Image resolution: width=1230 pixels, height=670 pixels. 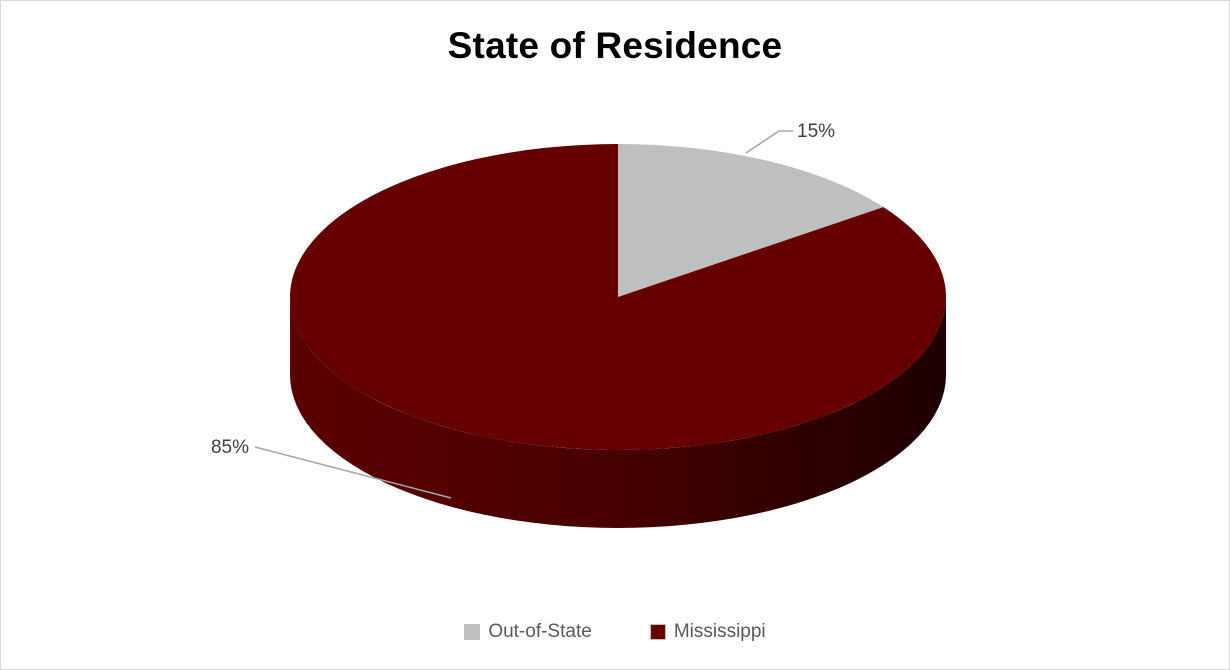 What do you see at coordinates (719, 631) in the screenshot?
I see `legend-label-mississippi: Mississippi` at bounding box center [719, 631].